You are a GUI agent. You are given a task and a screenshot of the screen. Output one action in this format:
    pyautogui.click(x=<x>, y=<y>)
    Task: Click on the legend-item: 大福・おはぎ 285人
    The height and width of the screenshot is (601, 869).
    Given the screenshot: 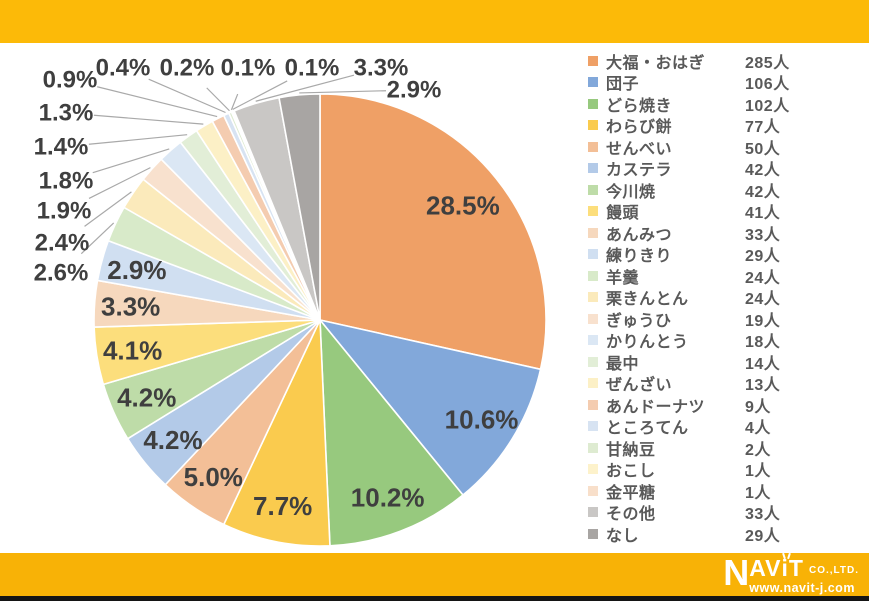 What is the action you would take?
    pyautogui.click(x=725, y=61)
    